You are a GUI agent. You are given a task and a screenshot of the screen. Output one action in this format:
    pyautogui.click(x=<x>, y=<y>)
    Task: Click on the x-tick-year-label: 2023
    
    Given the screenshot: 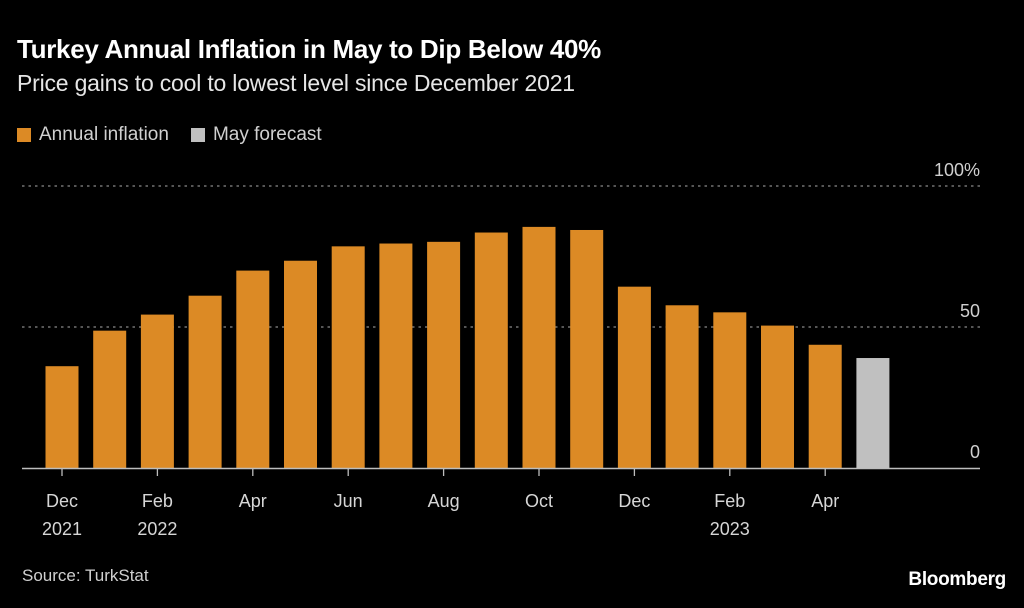 What is the action you would take?
    pyautogui.click(x=730, y=529)
    